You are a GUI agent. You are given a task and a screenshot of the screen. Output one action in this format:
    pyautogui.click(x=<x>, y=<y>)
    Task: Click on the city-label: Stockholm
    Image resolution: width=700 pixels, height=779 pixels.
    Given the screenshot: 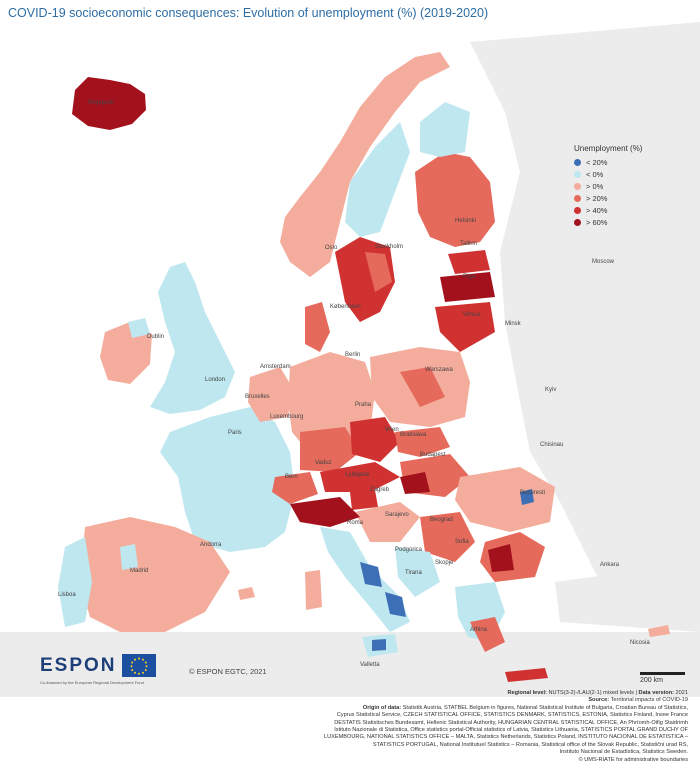 What is the action you would take?
    pyautogui.click(x=389, y=247)
    